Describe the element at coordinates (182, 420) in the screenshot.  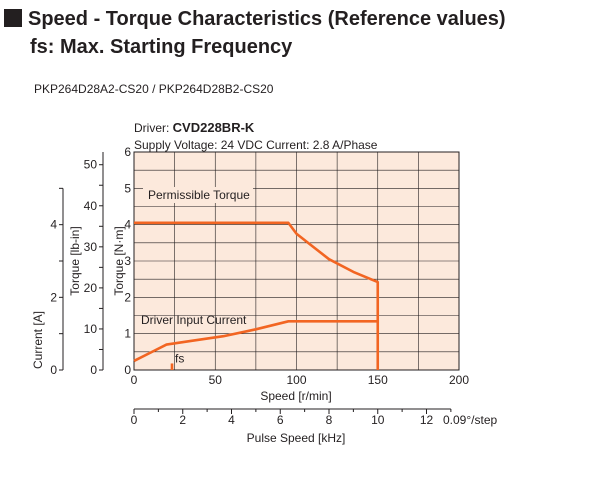
I see `x2-tick-label: 2` at that location.